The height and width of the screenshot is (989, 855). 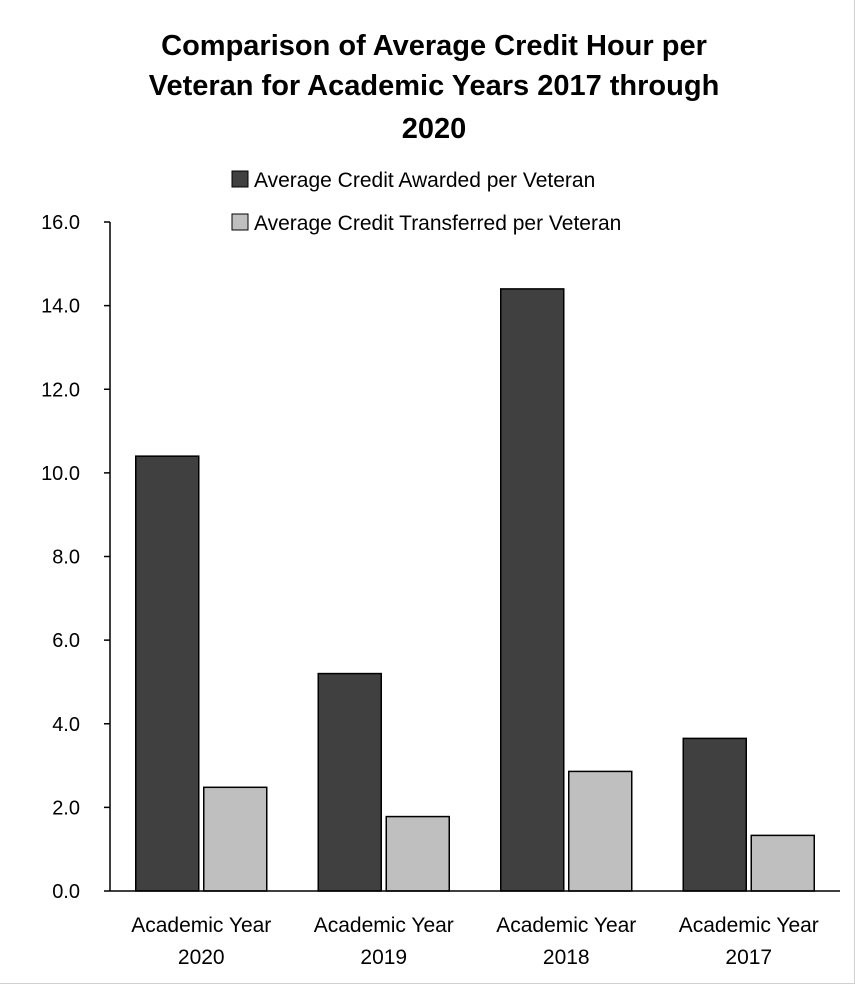 What do you see at coordinates (66, 725) in the screenshot?
I see `y-tick-label: 4.0` at bounding box center [66, 725].